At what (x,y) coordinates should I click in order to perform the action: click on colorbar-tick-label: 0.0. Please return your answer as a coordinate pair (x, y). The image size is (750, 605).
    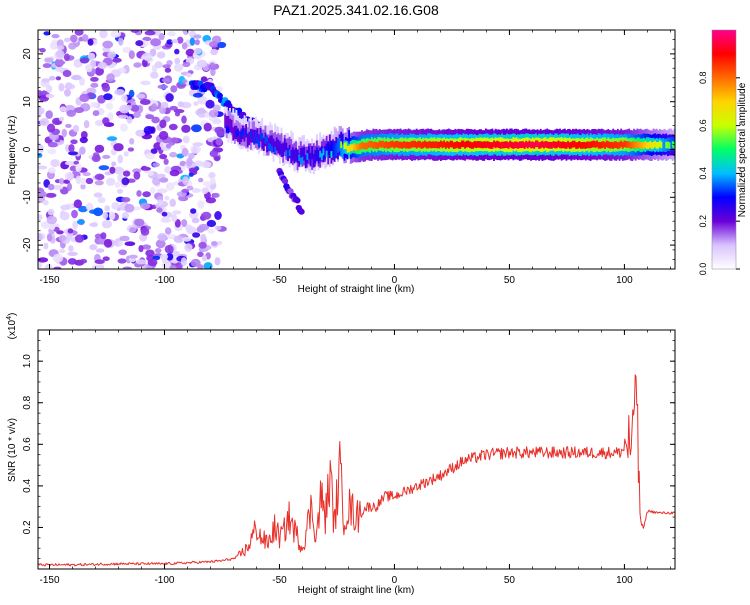
    Looking at the image, I should click on (703, 269).